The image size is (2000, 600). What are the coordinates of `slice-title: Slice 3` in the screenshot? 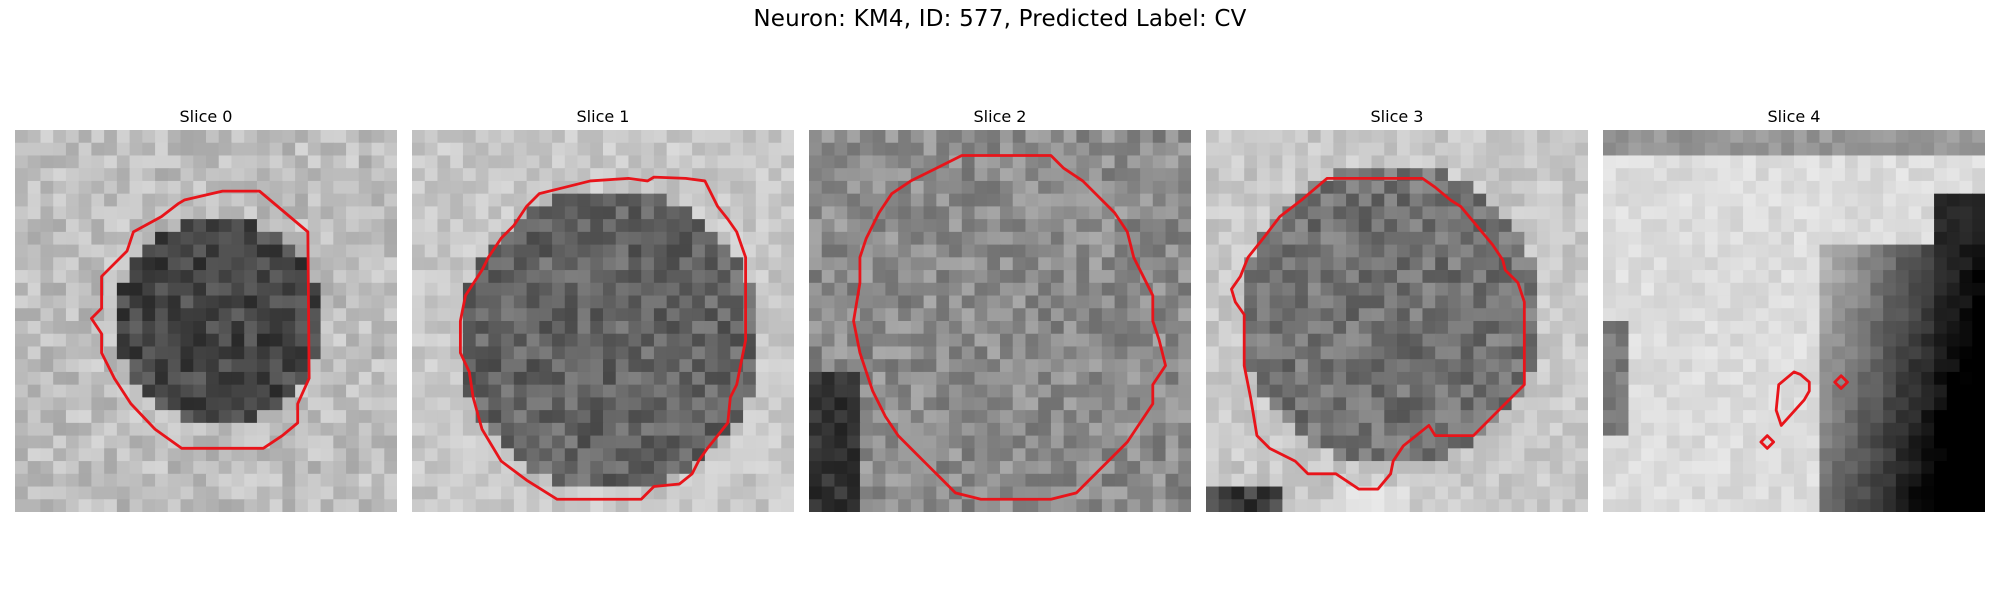 It's located at (1397, 116).